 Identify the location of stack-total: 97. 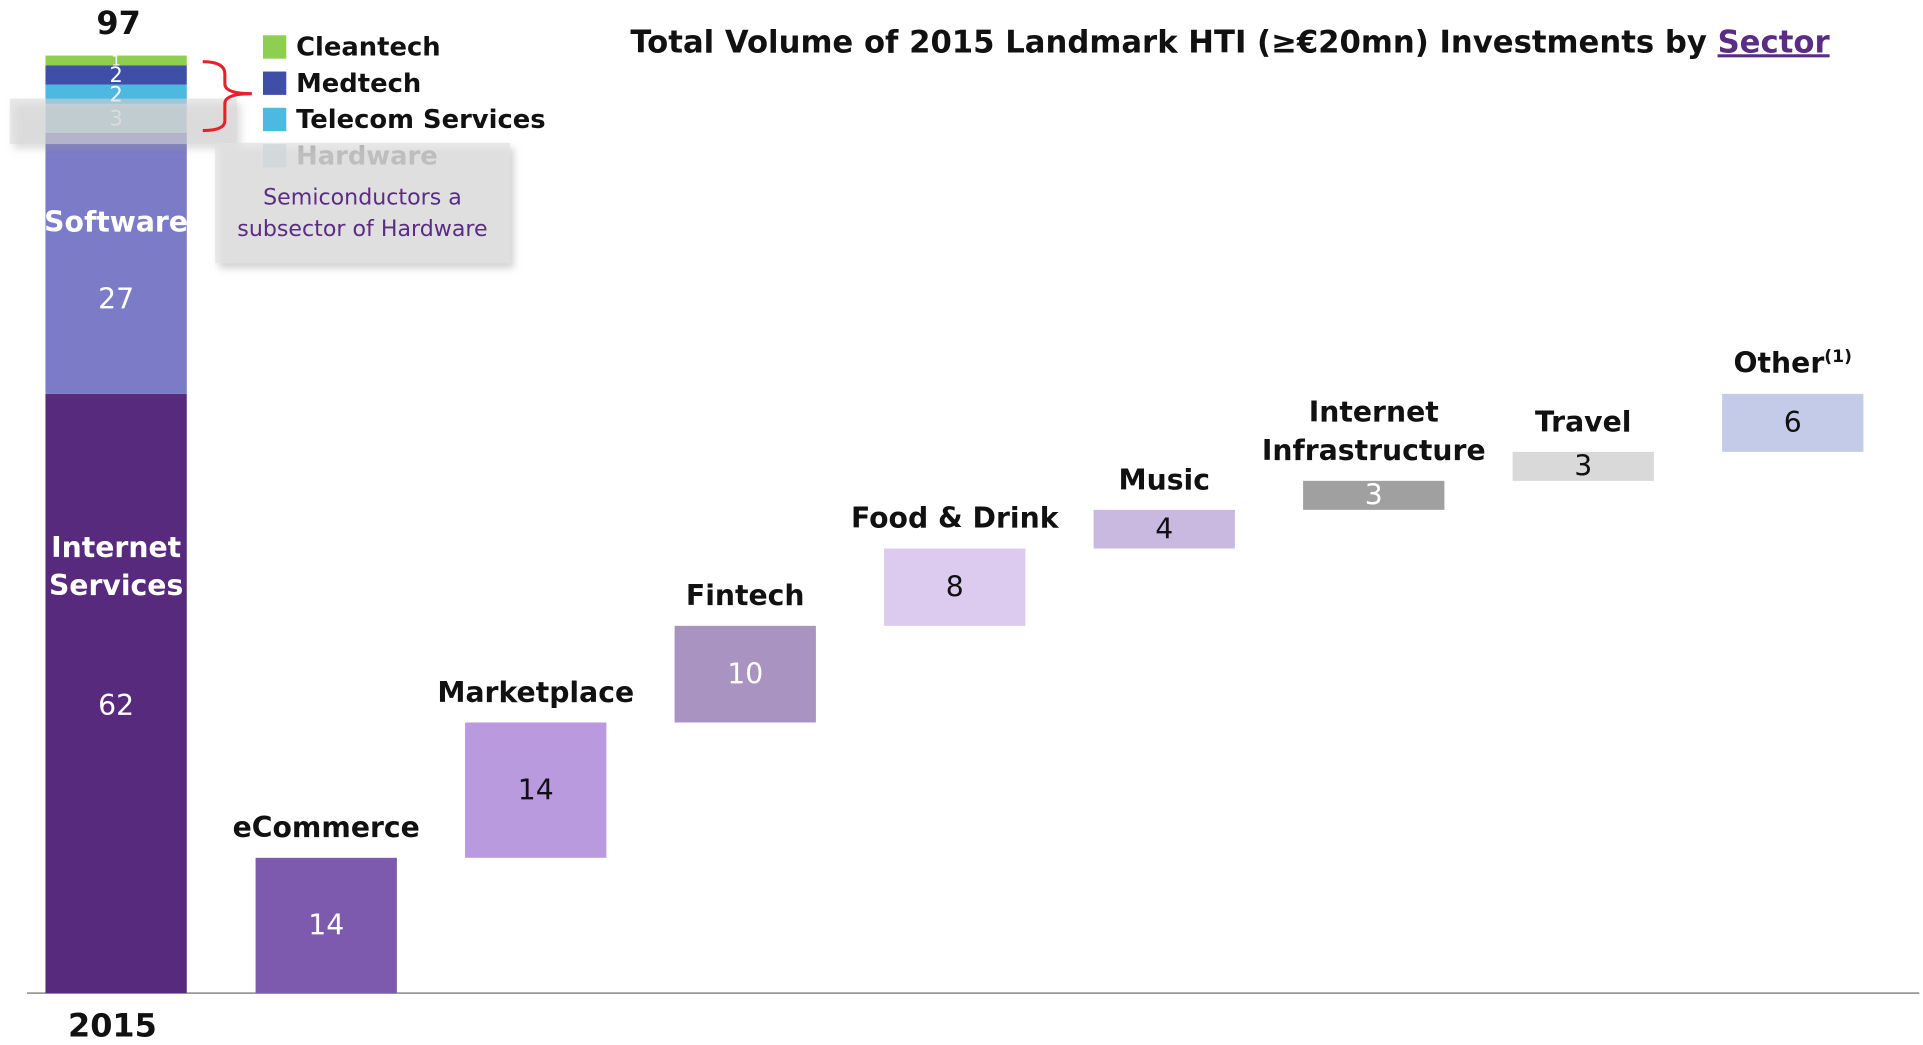
(118, 23).